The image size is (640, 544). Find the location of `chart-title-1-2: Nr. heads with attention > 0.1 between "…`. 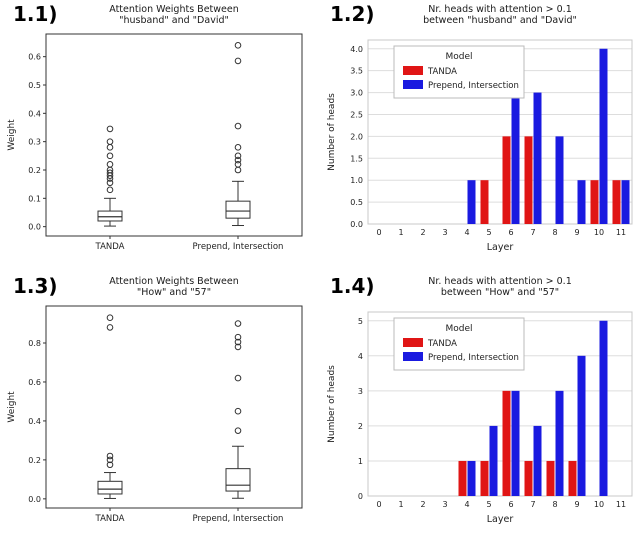

chart-title-1-2: Nr. heads with attention > 0.1 between "… is located at coordinates (500, 15).